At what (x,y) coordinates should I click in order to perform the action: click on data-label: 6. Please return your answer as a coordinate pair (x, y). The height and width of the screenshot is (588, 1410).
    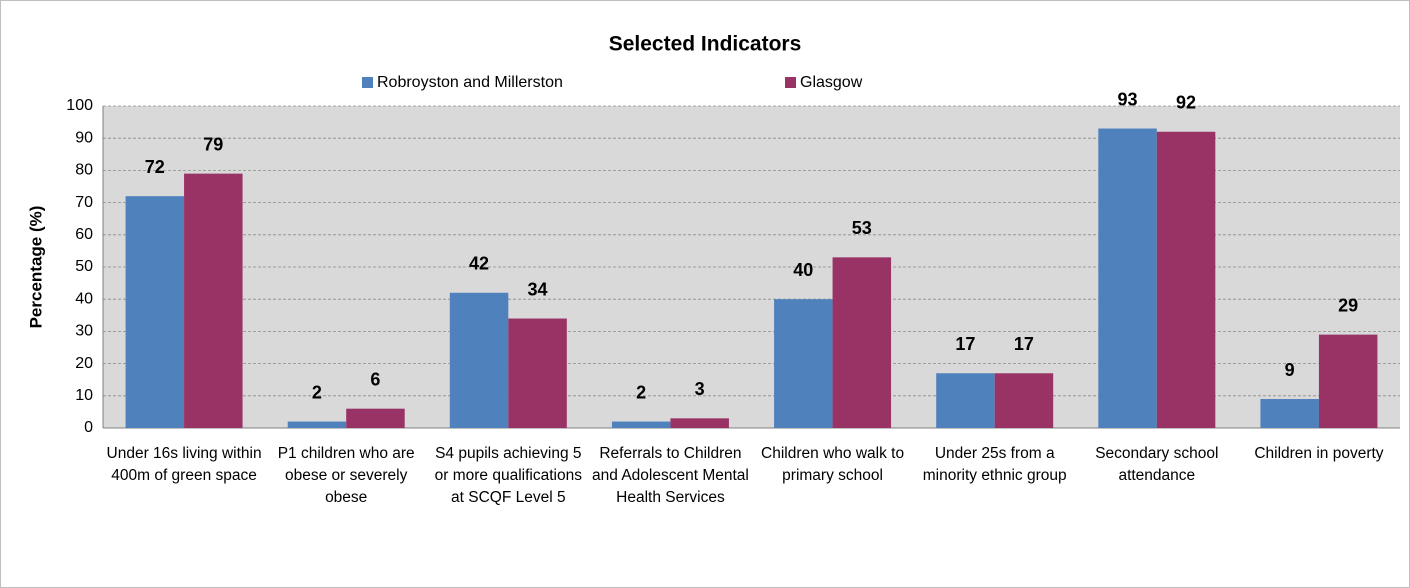
    Looking at the image, I should click on (375, 379).